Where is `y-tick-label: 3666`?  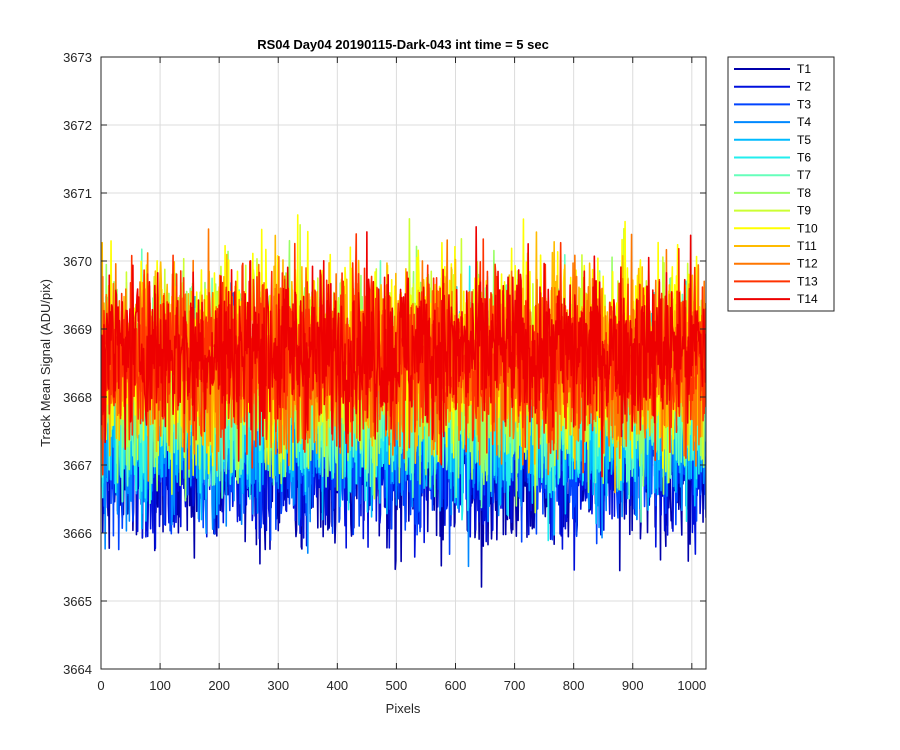 y-tick-label: 3666 is located at coordinates (77, 533).